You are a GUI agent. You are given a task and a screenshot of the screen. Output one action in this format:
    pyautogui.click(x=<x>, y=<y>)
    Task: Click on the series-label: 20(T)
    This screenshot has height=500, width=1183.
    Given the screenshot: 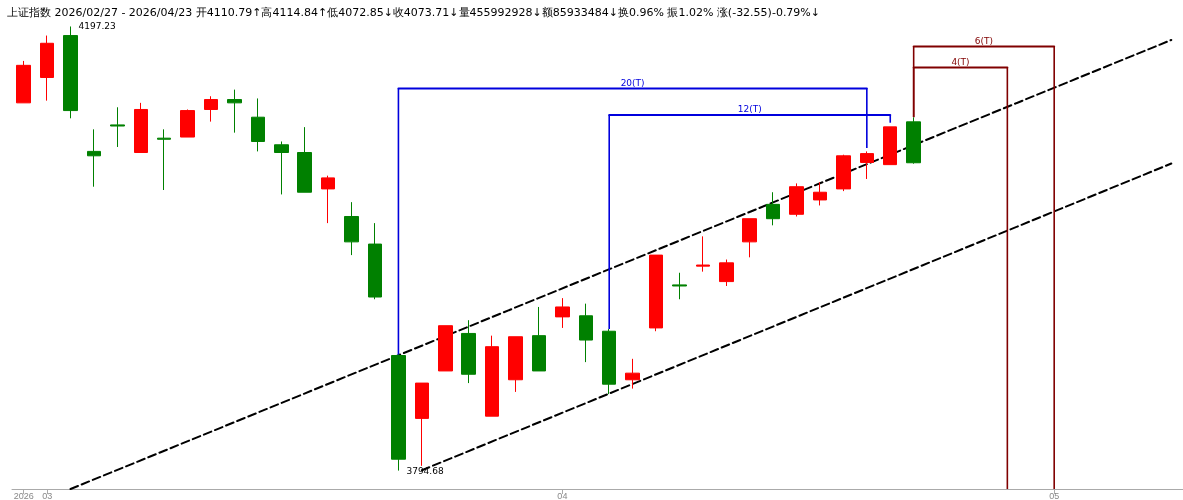 What is the action you would take?
    pyautogui.click(x=632, y=83)
    